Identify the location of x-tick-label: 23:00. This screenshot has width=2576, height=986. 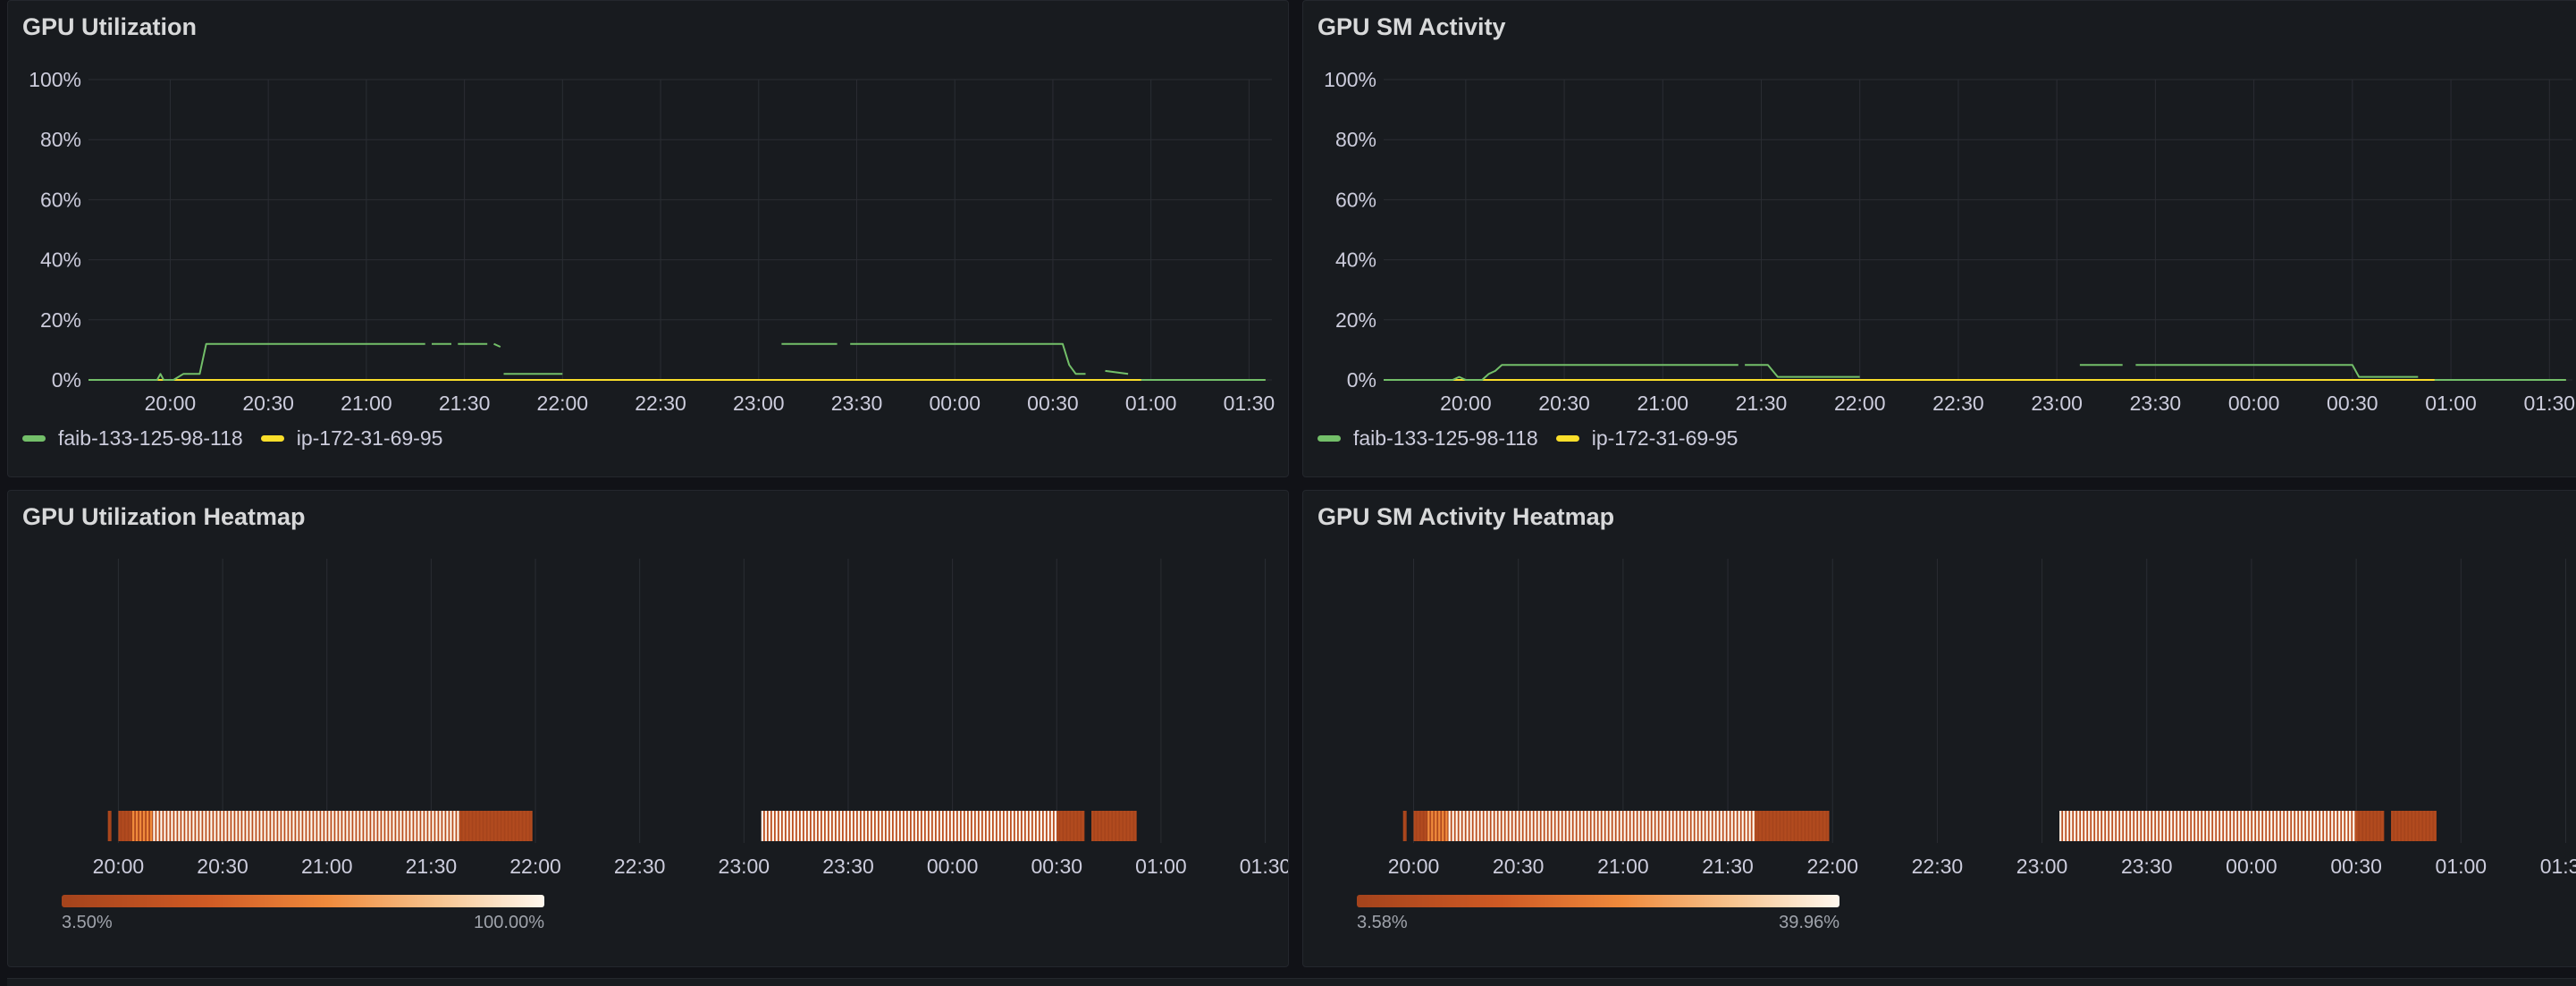
(2057, 404).